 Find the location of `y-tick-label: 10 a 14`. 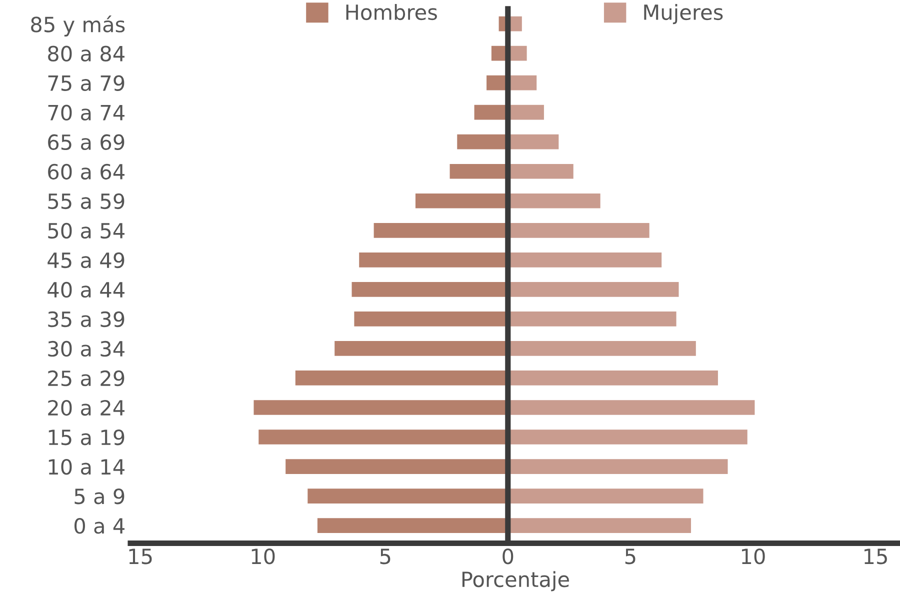

y-tick-label: 10 a 14 is located at coordinates (86, 466).